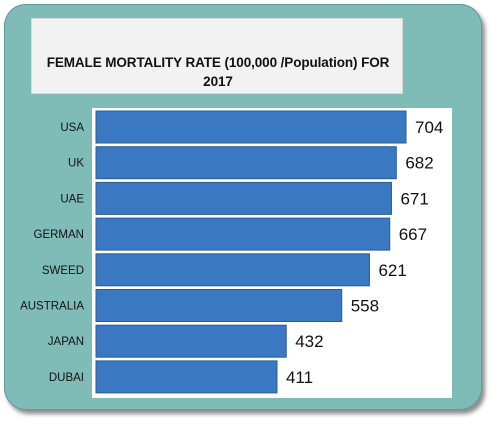  Describe the element at coordinates (76, 164) in the screenshot. I see `category-label-uk: UK` at that location.